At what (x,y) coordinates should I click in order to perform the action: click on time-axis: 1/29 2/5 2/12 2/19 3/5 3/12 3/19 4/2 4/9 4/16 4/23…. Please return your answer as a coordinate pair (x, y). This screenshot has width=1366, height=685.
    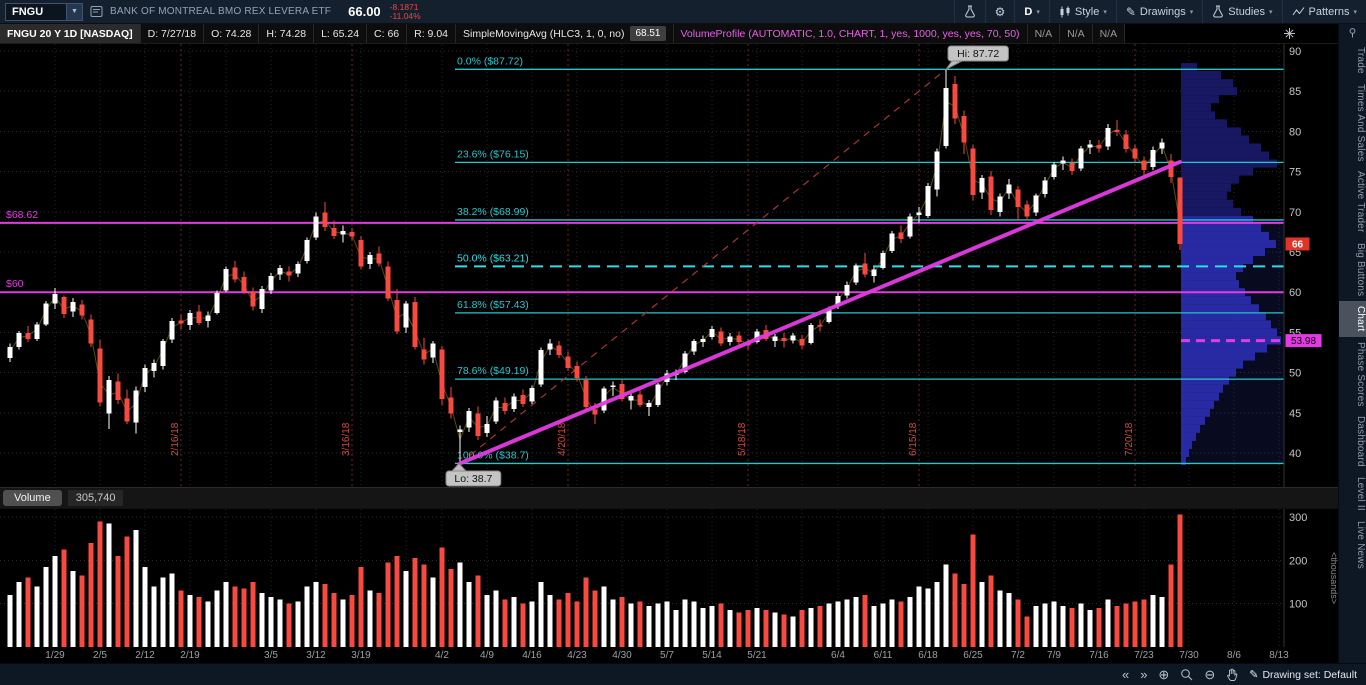
    Looking at the image, I should click on (669, 655).